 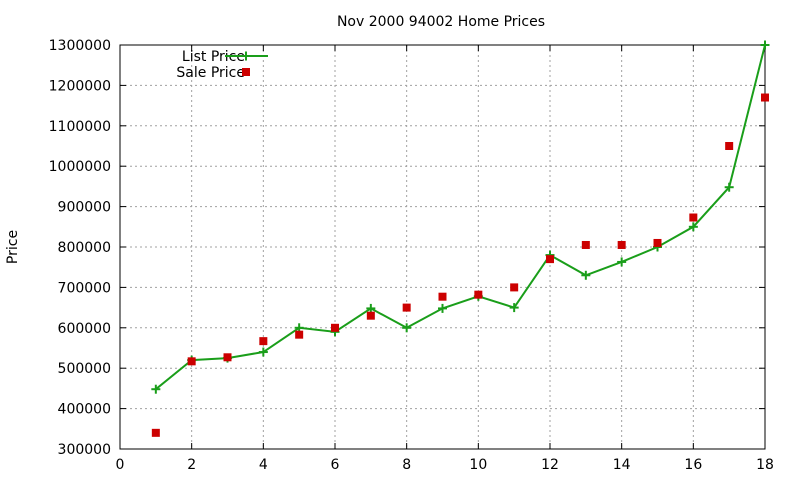 I want to click on legend-item-list-price: List Price, so click(x=225, y=57).